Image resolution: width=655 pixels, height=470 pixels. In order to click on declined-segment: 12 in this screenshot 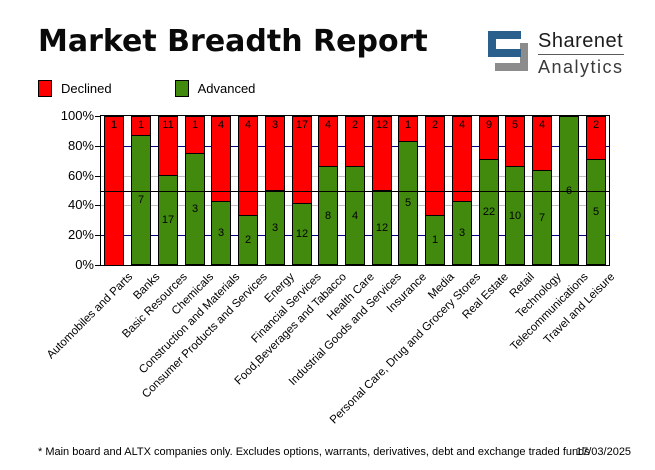, I will do `click(382, 153)`.